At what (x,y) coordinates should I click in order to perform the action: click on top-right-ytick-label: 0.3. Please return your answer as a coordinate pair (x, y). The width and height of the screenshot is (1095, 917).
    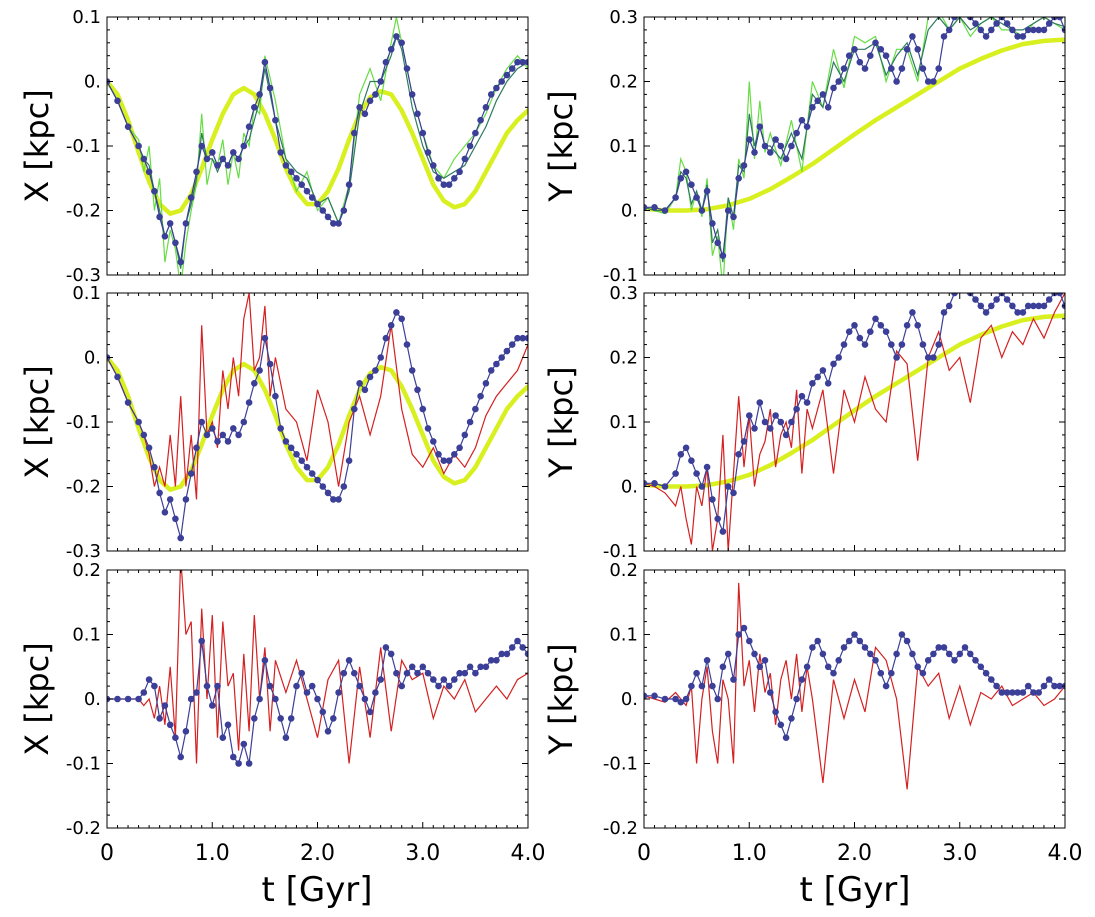
    Looking at the image, I should click on (623, 17).